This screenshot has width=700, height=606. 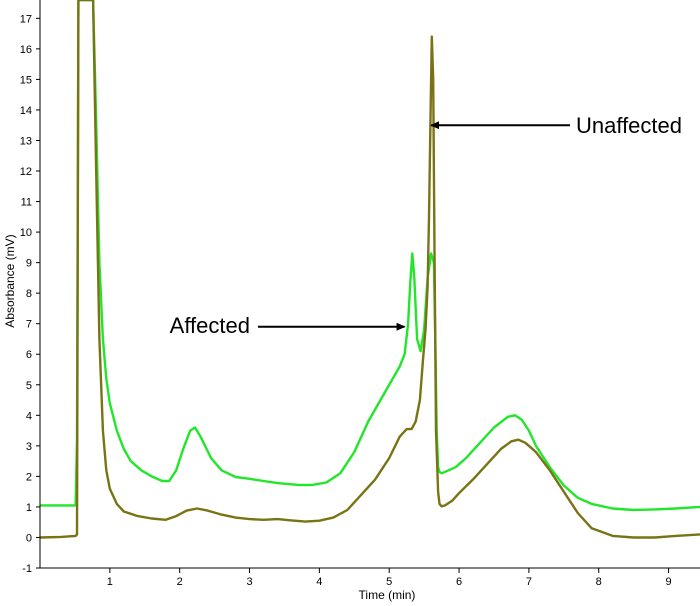 What do you see at coordinates (26, 50) in the screenshot?
I see `y-tick-label: 16` at bounding box center [26, 50].